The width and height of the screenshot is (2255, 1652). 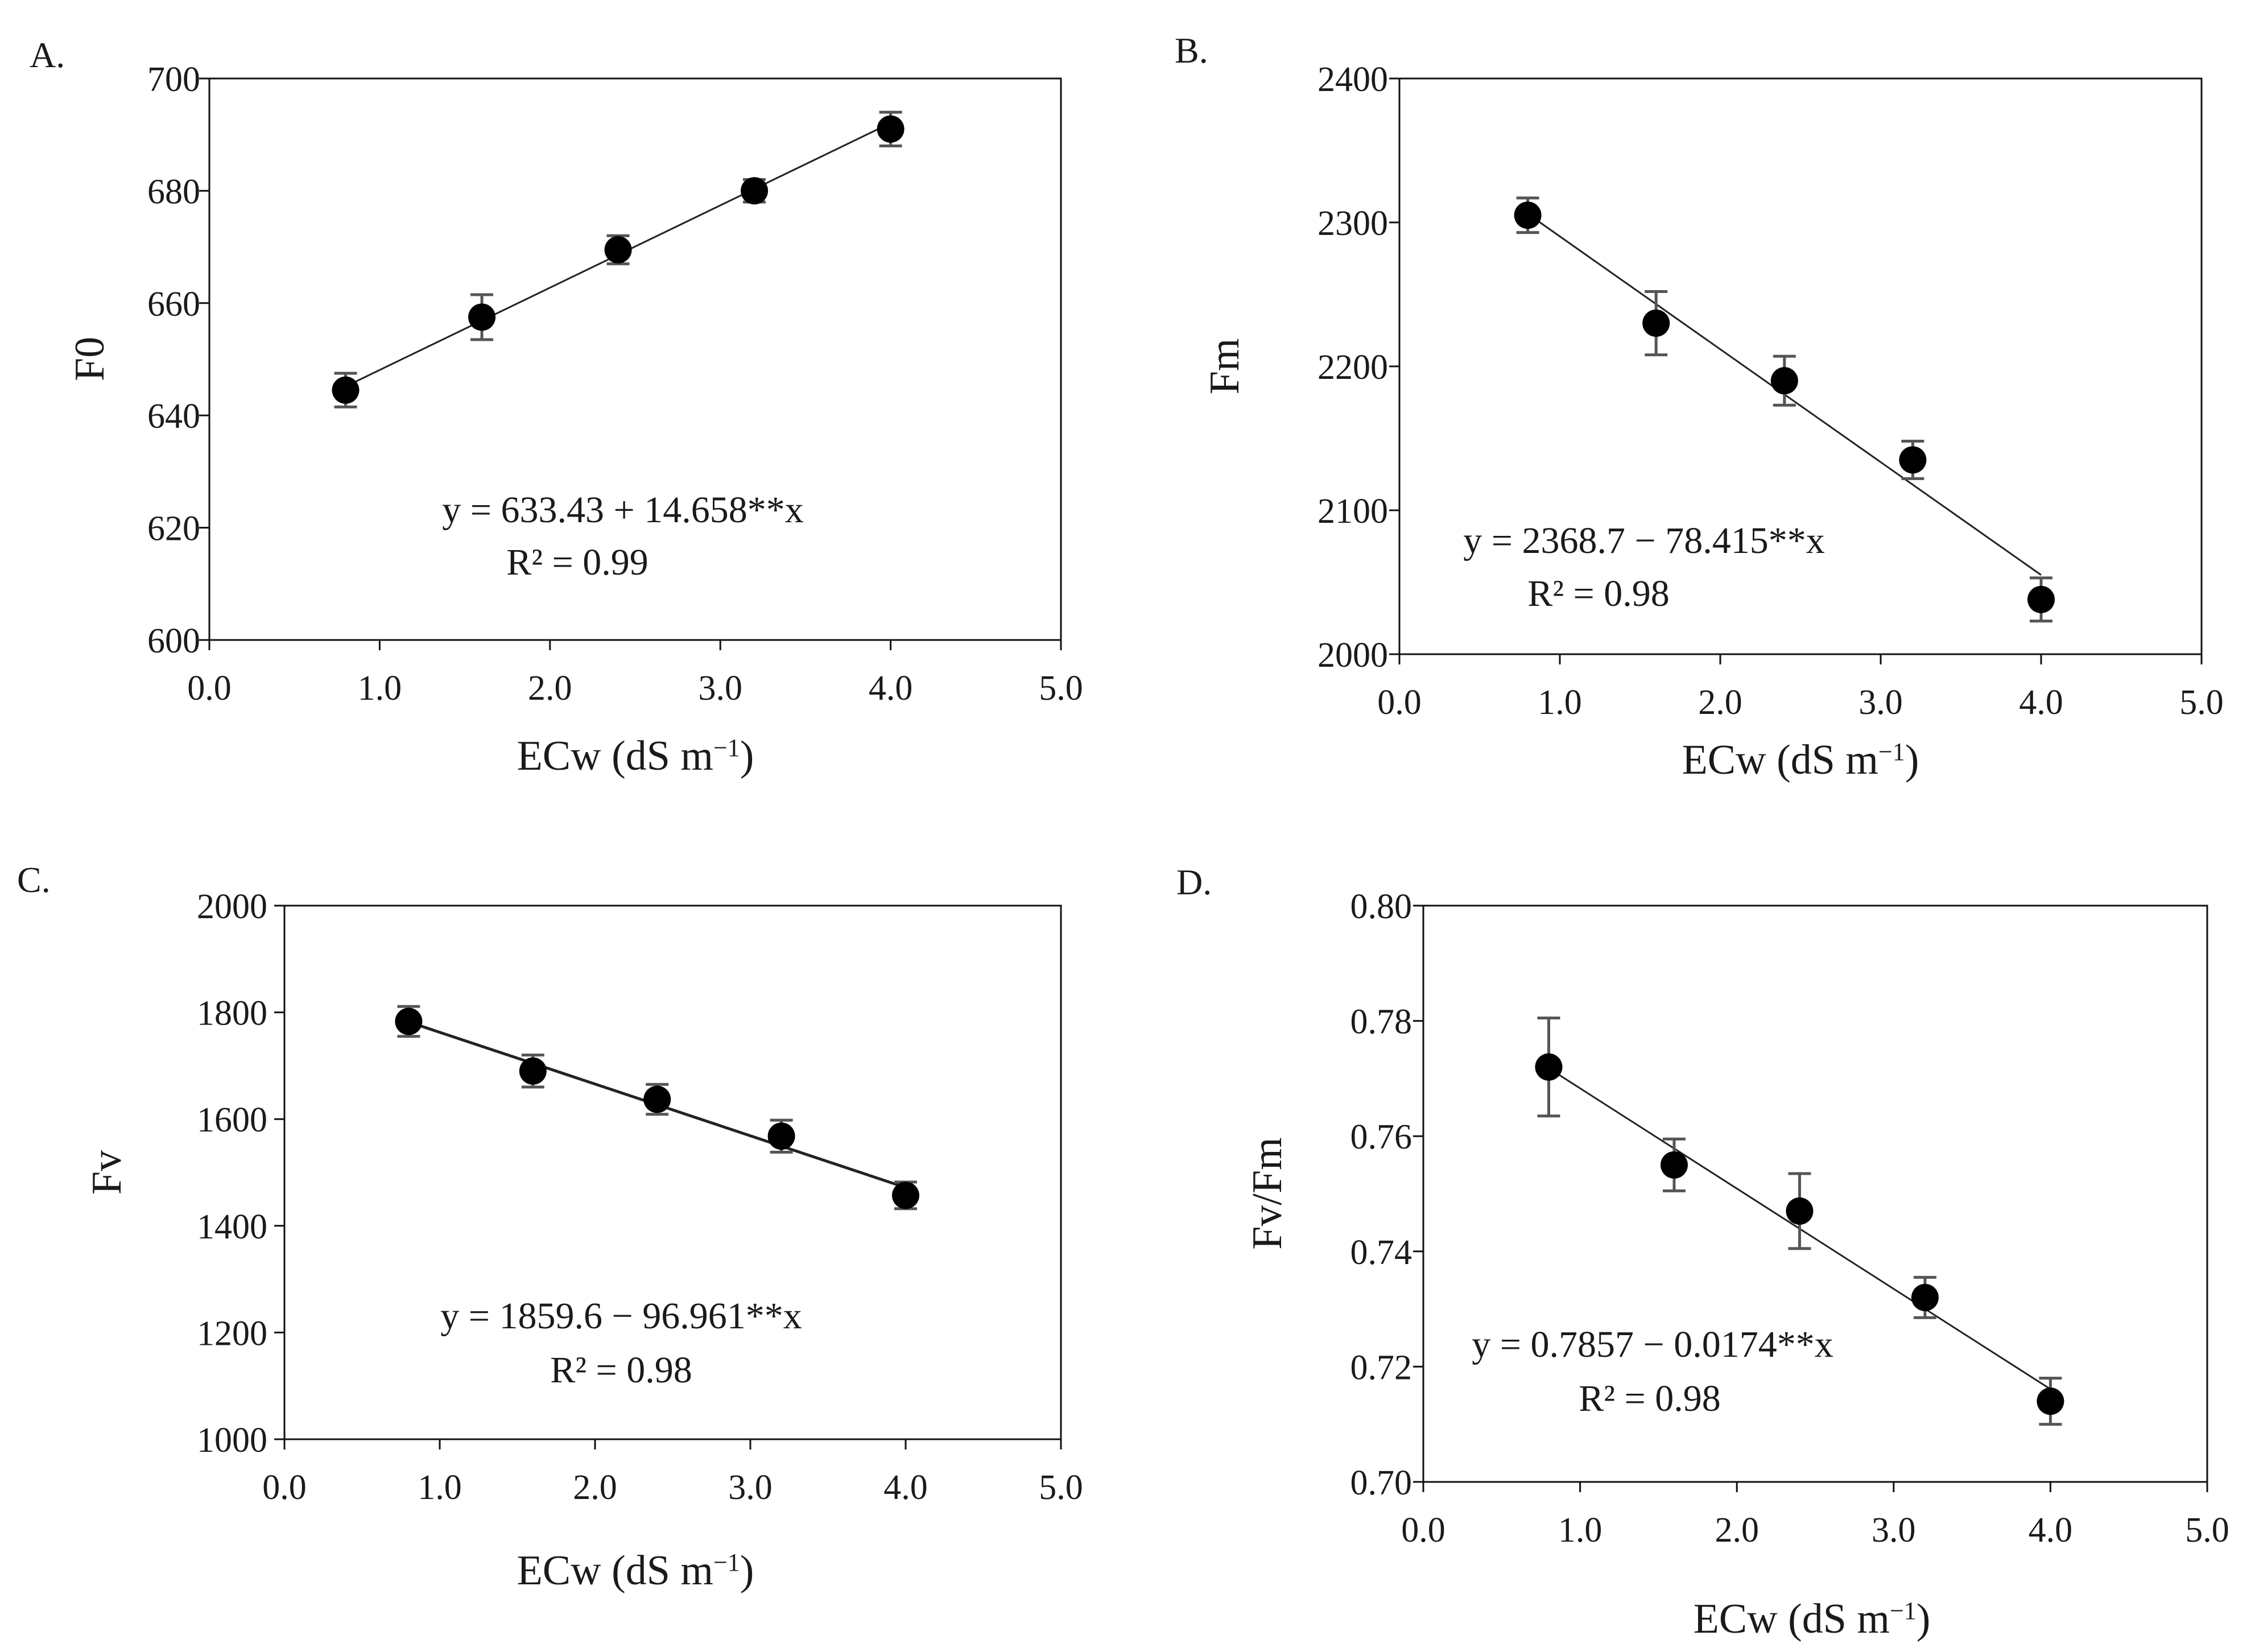 I want to click on y-tick-label: 2200, so click(x=1353, y=367).